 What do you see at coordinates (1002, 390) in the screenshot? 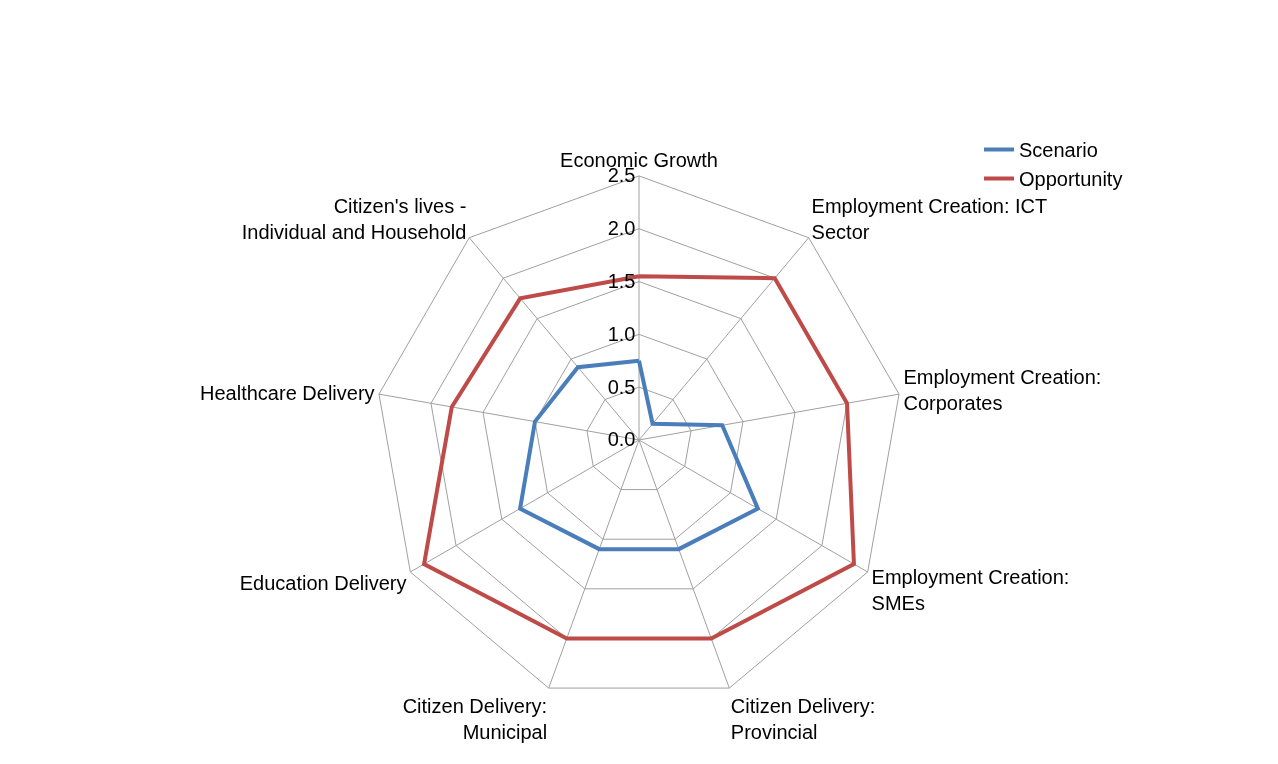
I see `spoke-label: Employment Creation: Corporates` at bounding box center [1002, 390].